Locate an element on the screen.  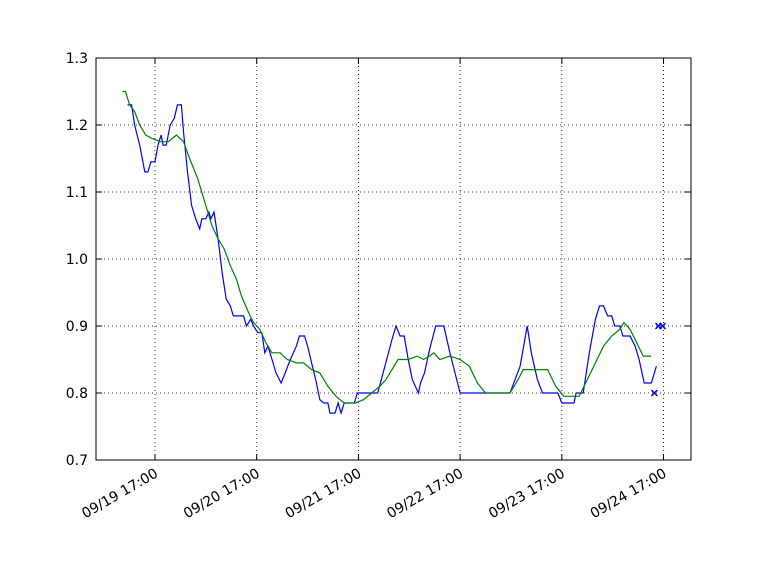
y-tick-label: 1.3 is located at coordinates (77, 59).